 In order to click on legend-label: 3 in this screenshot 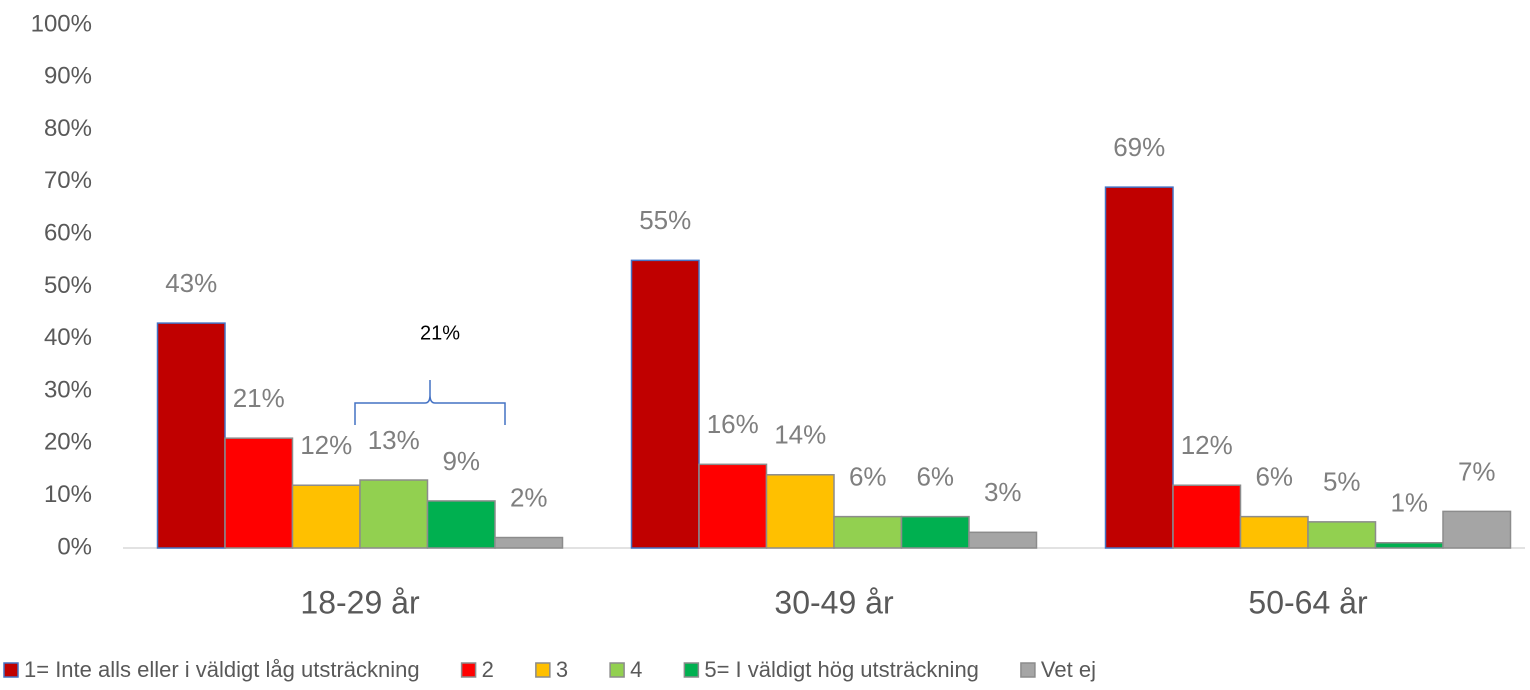, I will do `click(562, 669)`.